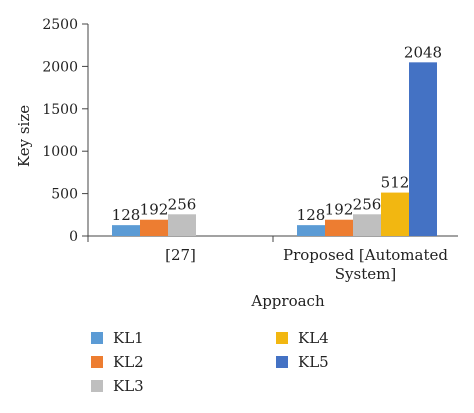 Image resolution: width=474 pixels, height=413 pixels. Describe the element at coordinates (282, 362) in the screenshot. I see `legend-swatch-kl5` at that location.